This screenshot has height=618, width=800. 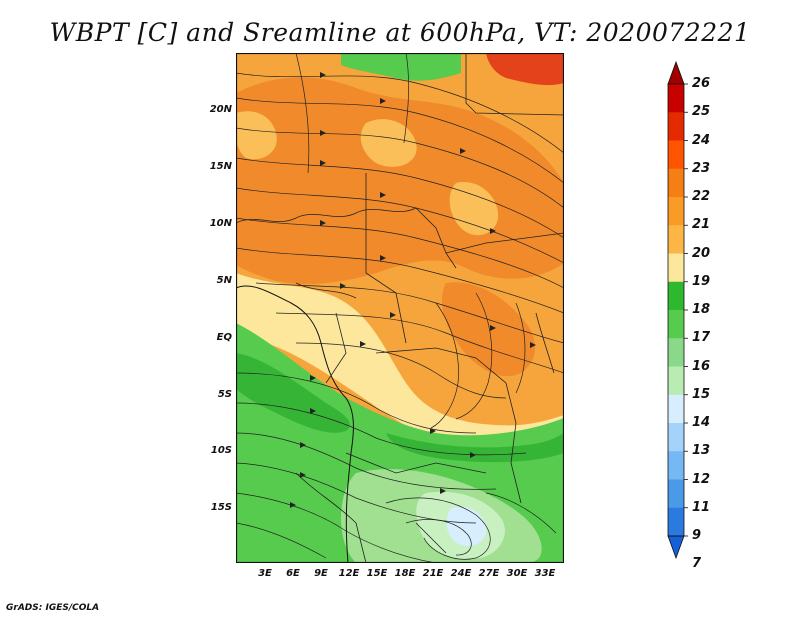 What do you see at coordinates (701, 366) in the screenshot?
I see `colorbar-label: 16` at bounding box center [701, 366].